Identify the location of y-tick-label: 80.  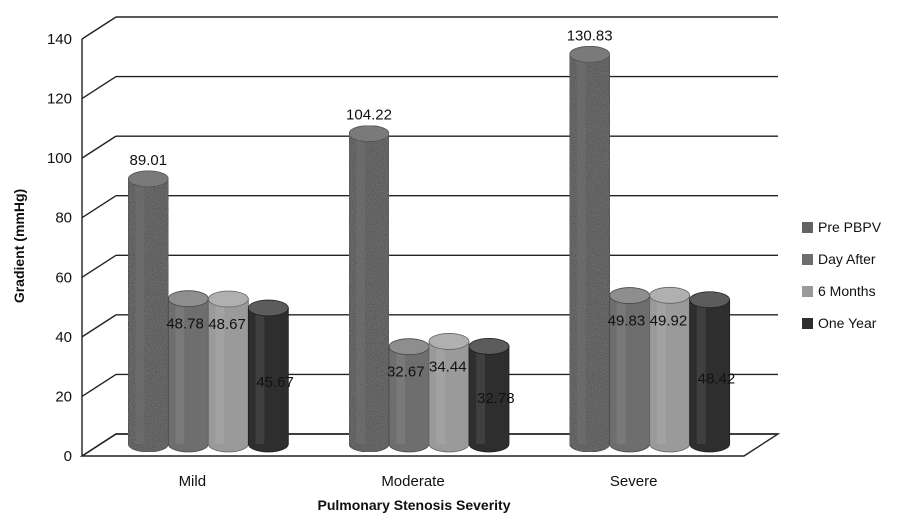
(63, 218).